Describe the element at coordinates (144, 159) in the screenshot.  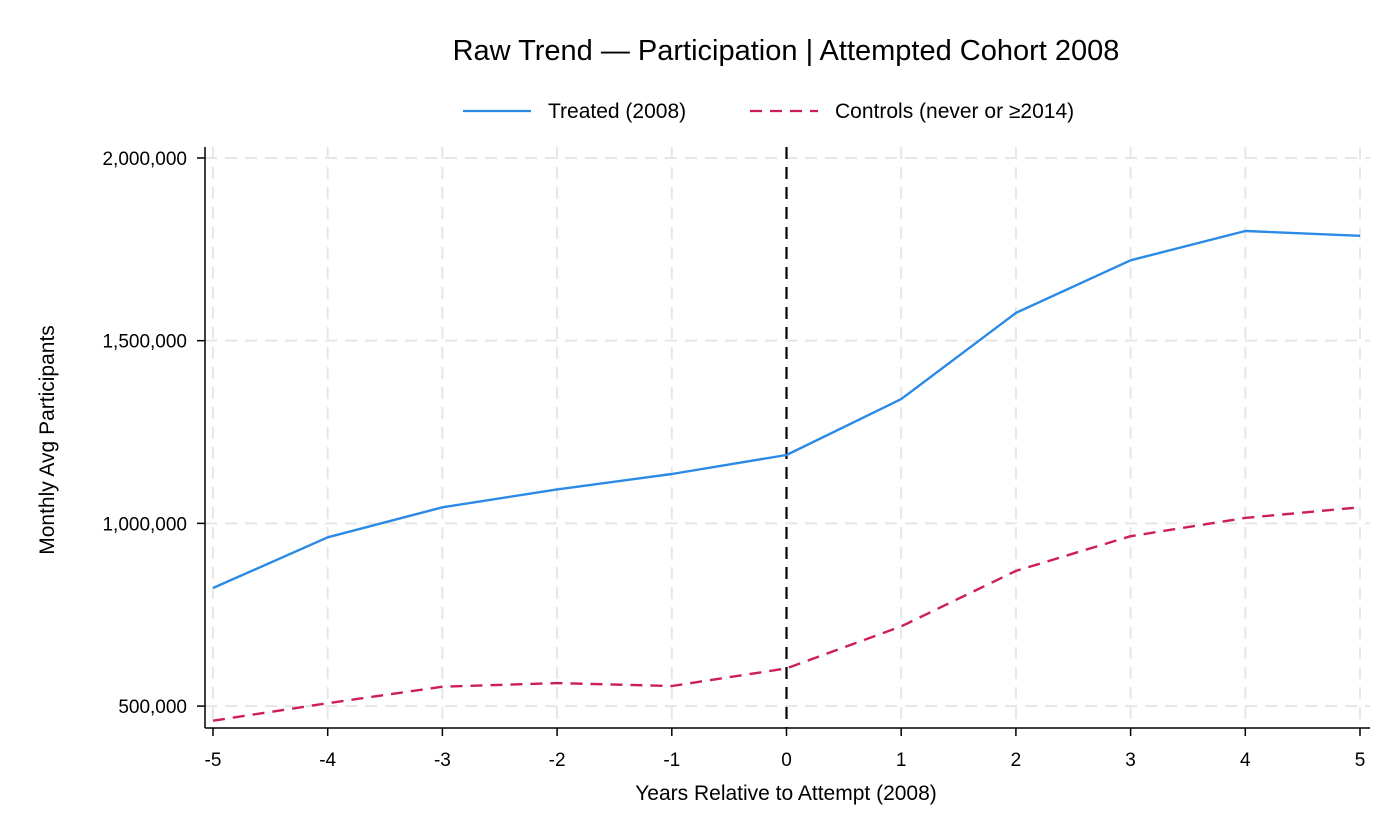
I see `y-tick-label-3: 2,000,000` at that location.